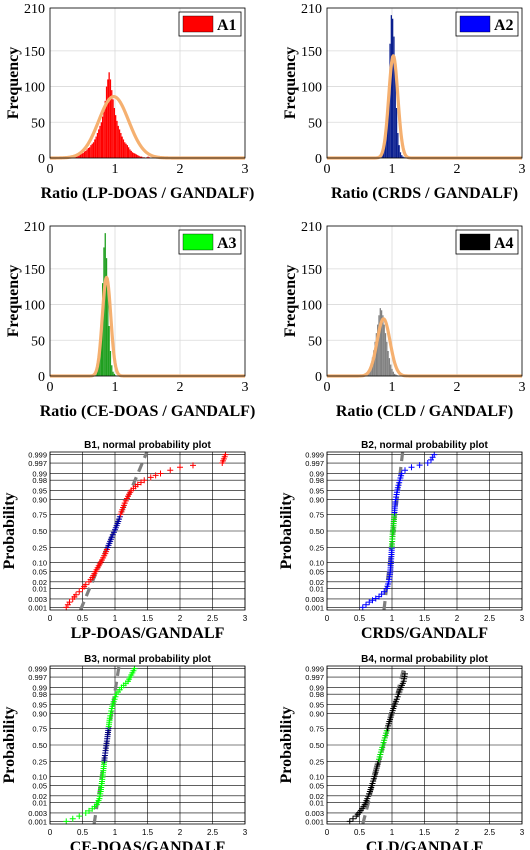 Image resolution: width=530 pixels, height=850 pixels. What do you see at coordinates (210, 24) in the screenshot?
I see `legend: A1` at bounding box center [210, 24].